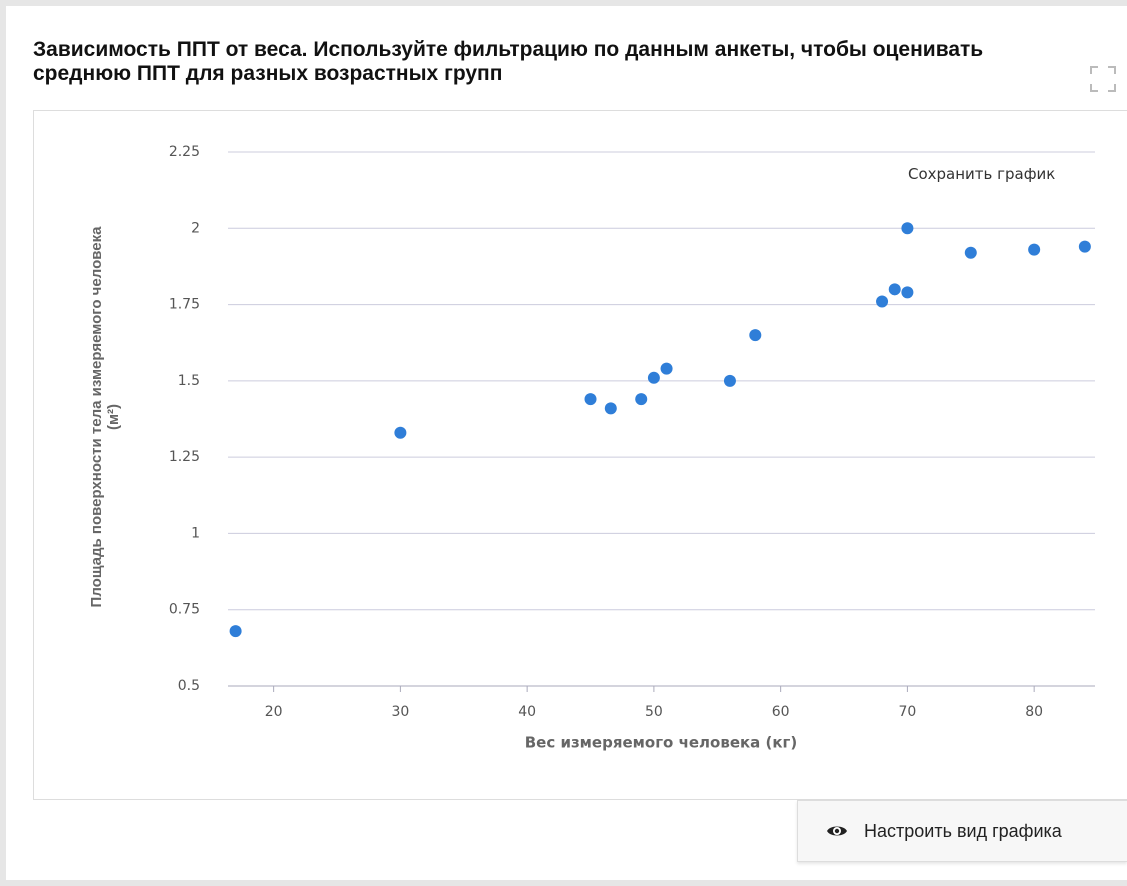 This screenshot has height=886, width=1127. Describe the element at coordinates (189, 686) in the screenshot. I see `y-tick-label: 0.5` at that location.